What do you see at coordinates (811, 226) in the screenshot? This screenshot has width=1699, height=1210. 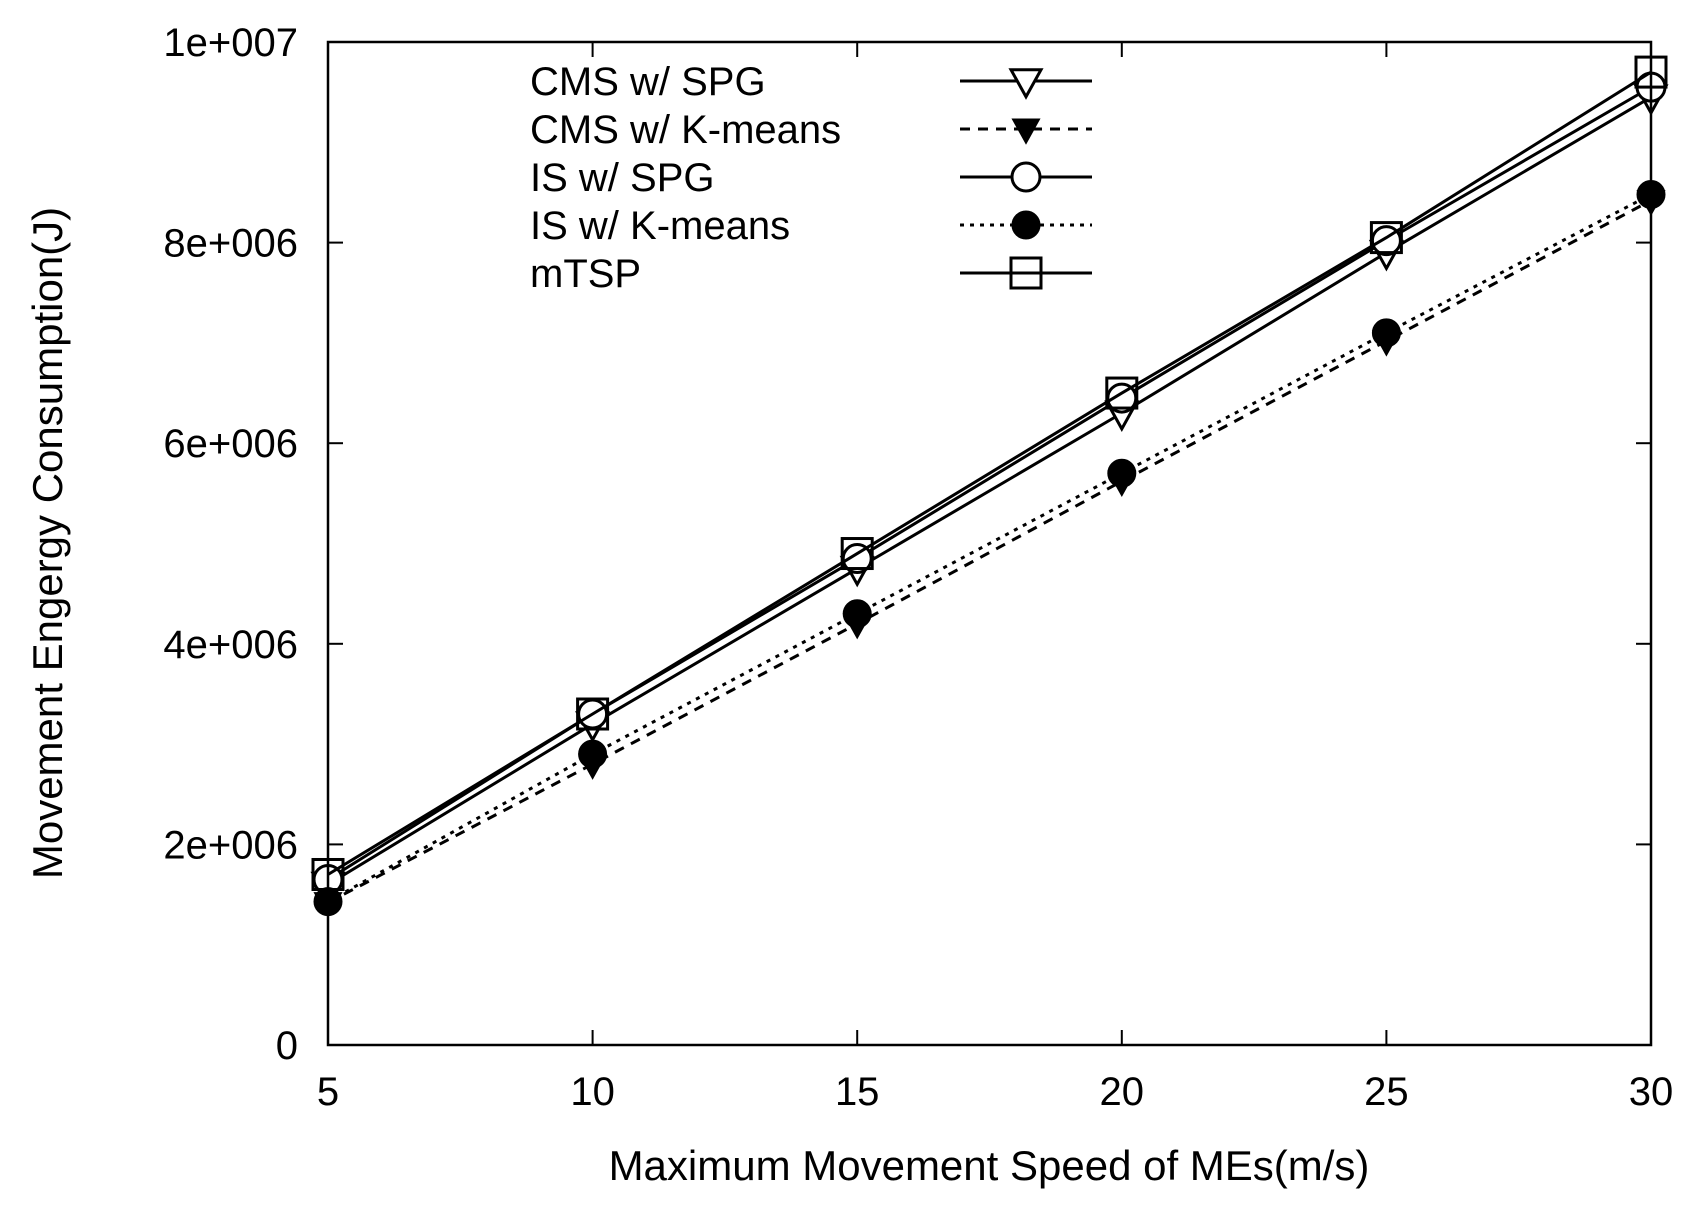 I see `legend-entry: IS w/ K-means` at bounding box center [811, 226].